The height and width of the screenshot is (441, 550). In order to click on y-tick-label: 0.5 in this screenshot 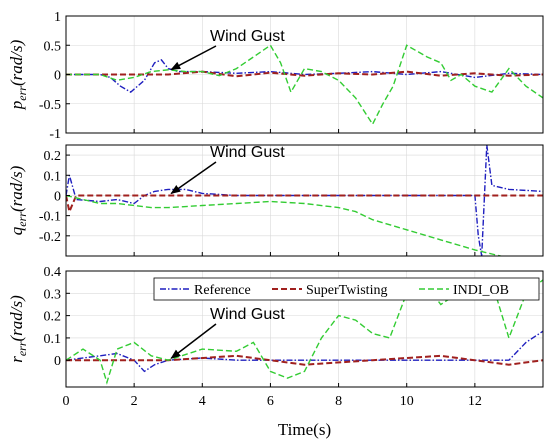, I will do `click(53, 46)`.